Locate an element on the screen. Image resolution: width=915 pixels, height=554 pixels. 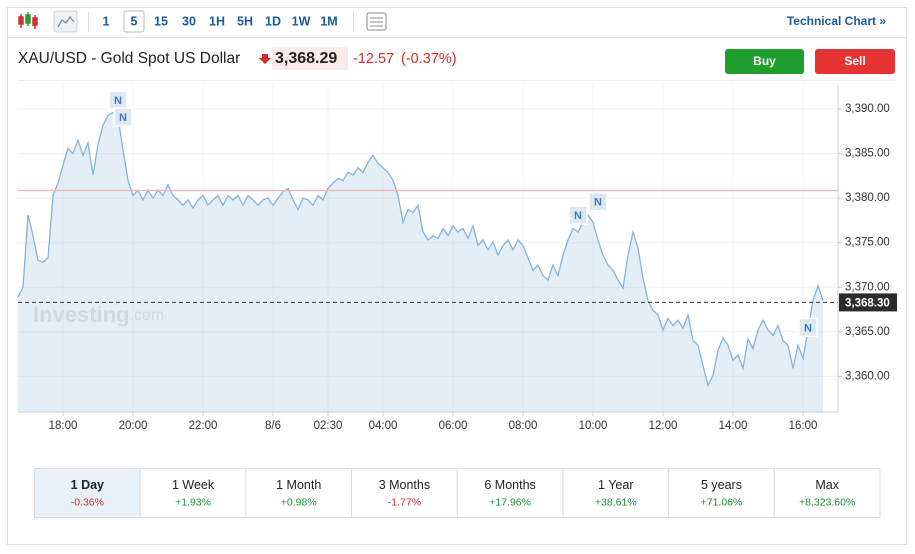
buy-button is located at coordinates (764, 61).